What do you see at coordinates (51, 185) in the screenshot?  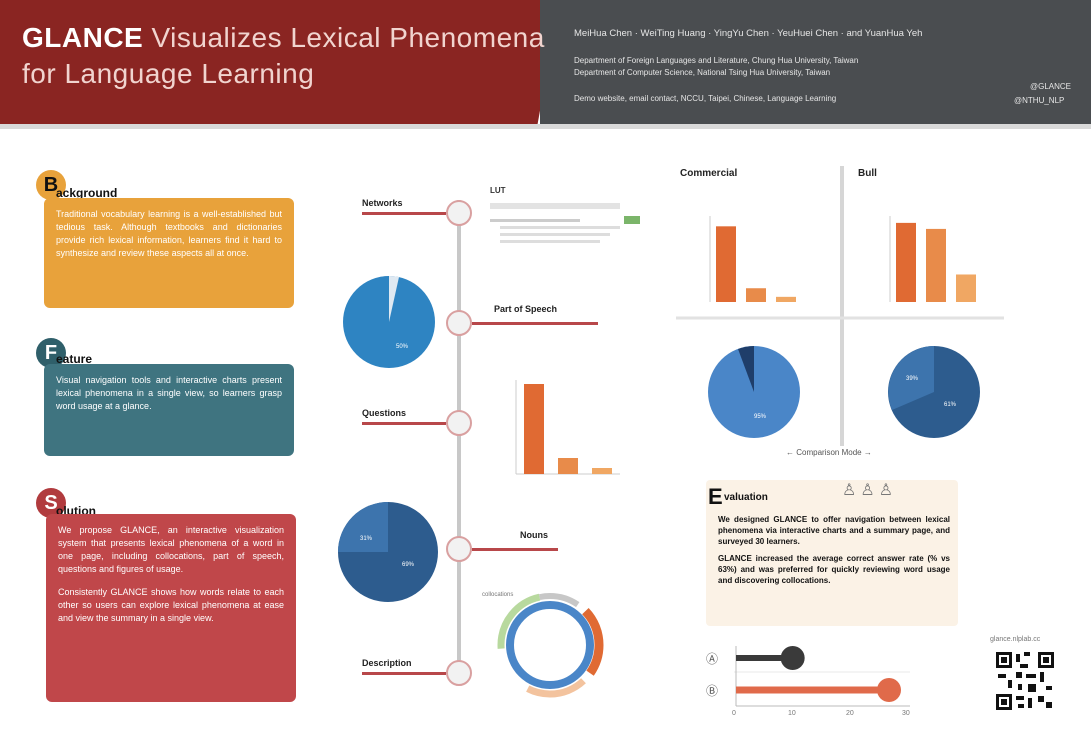 I see `background-tag: B` at bounding box center [51, 185].